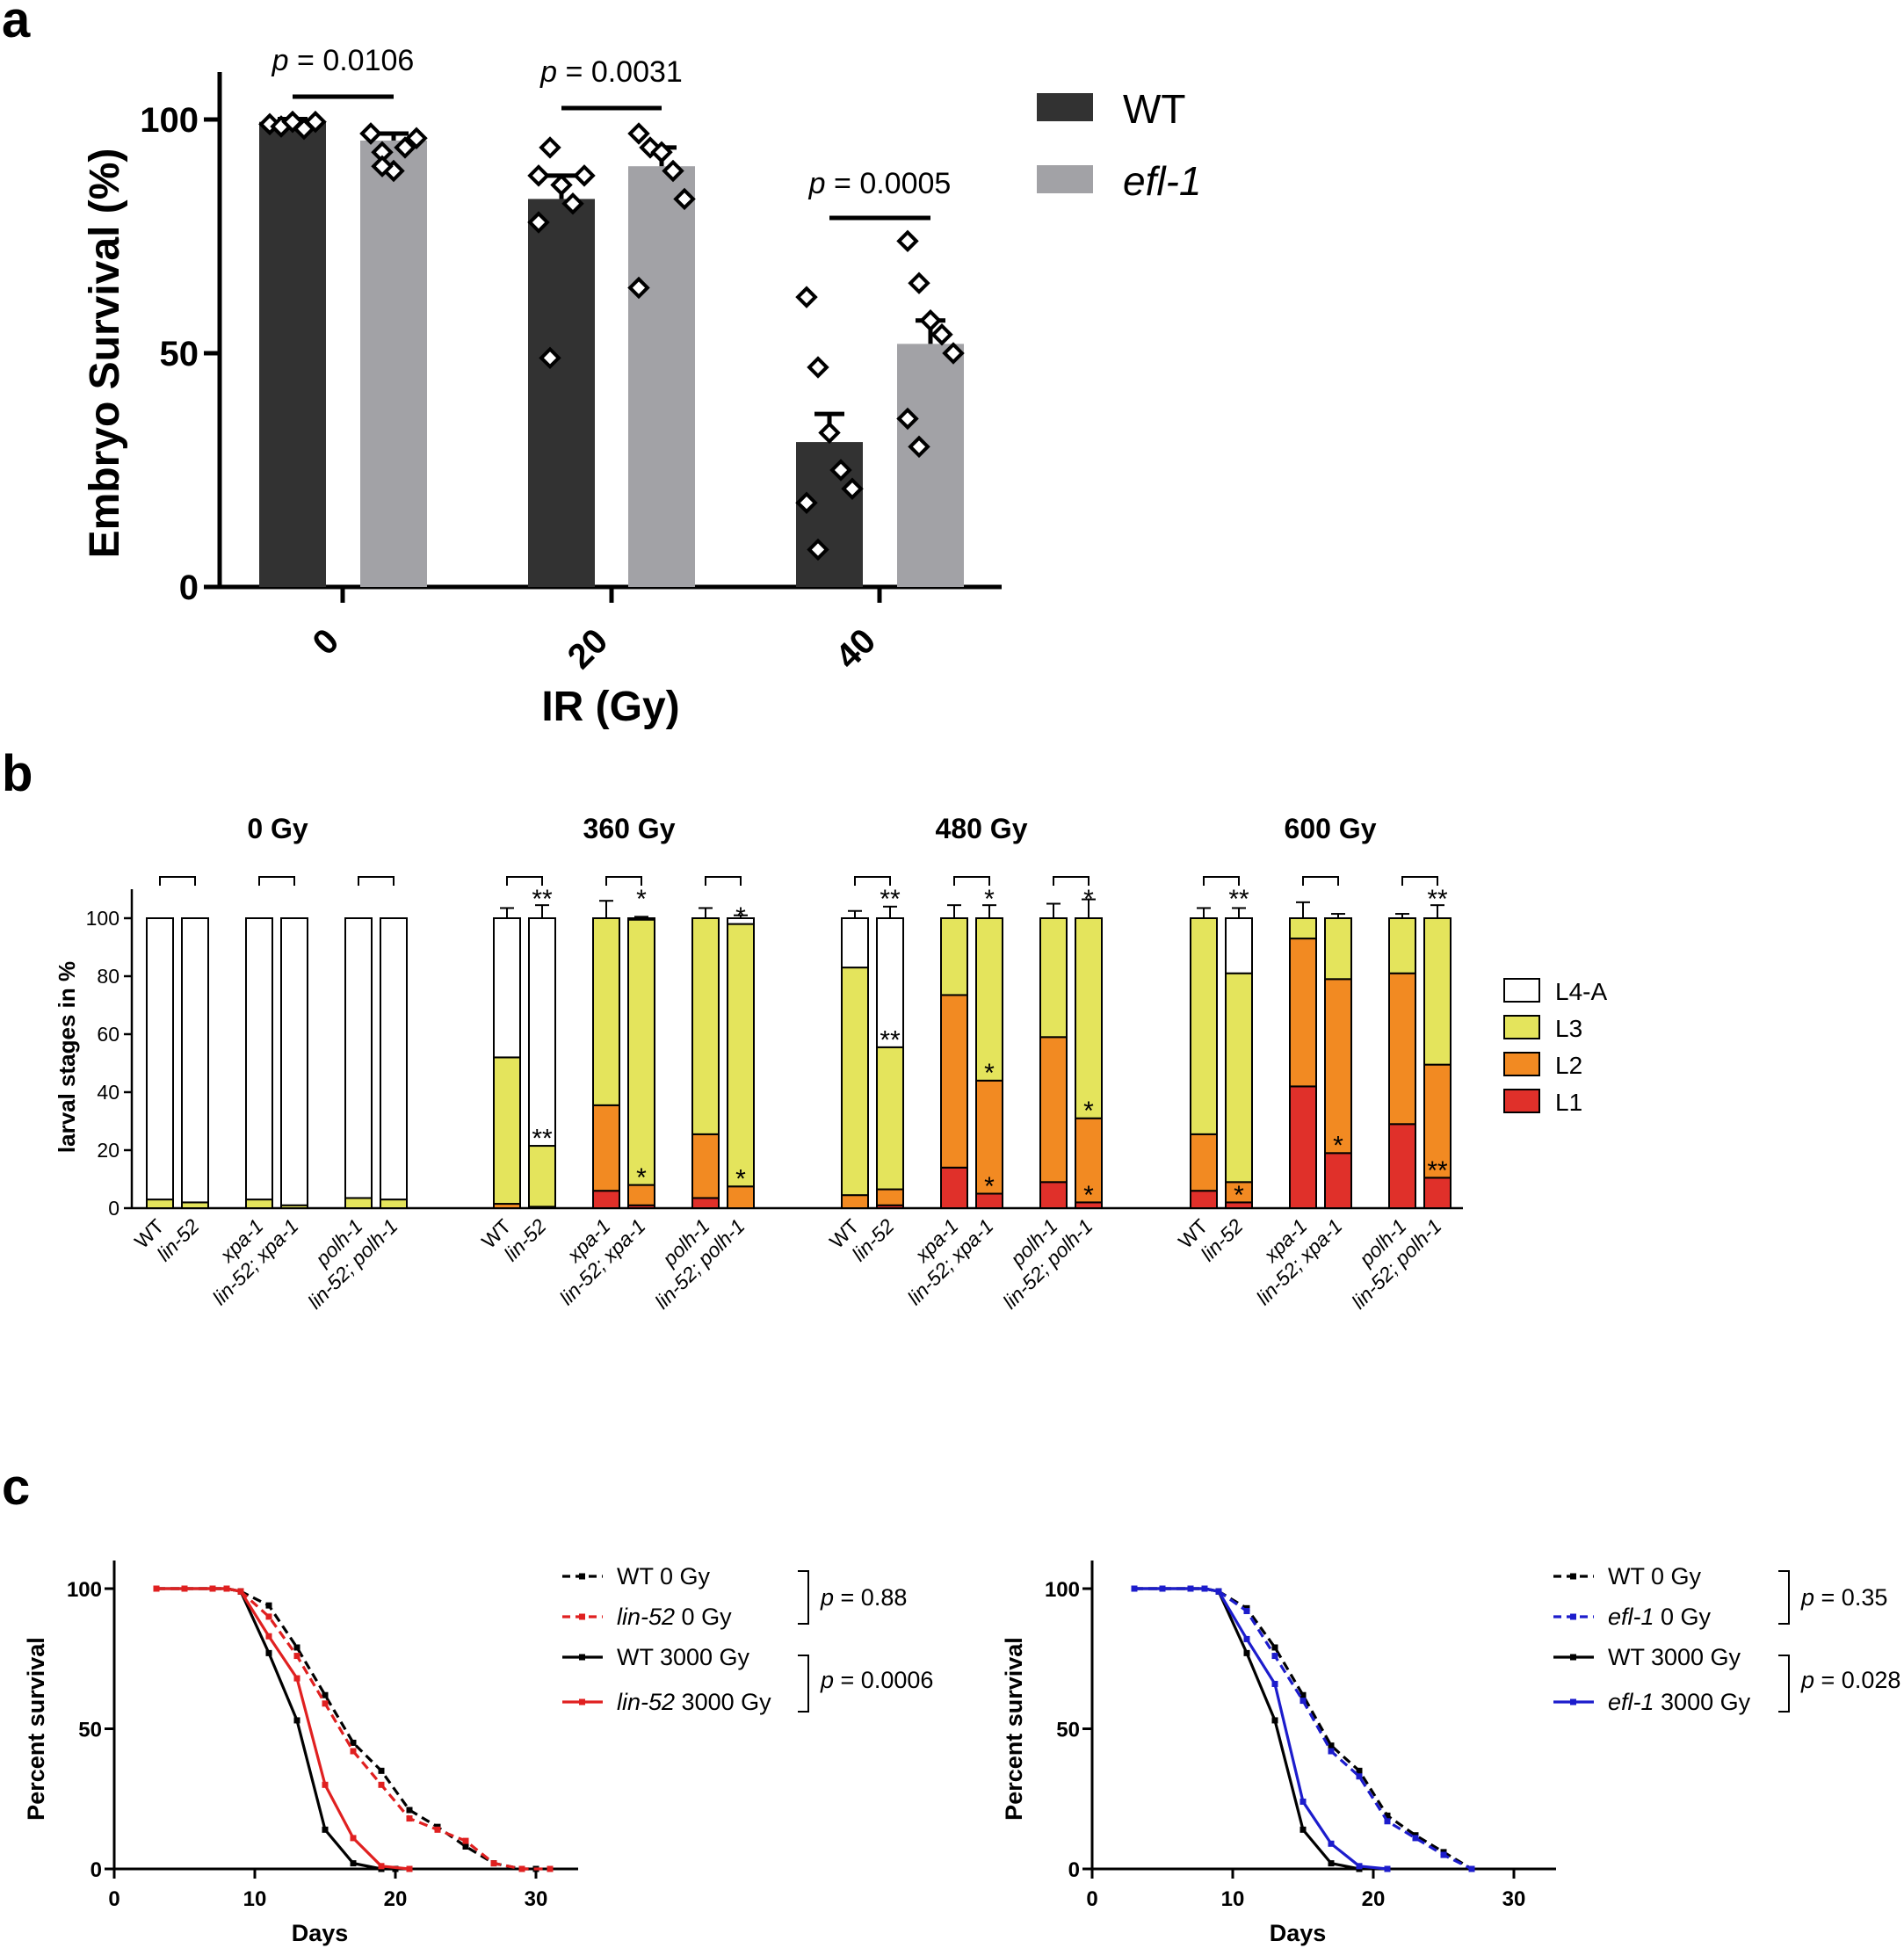 This screenshot has height=1948, width=1904. I want to click on x-tick-label: 20, so click(396, 1899).